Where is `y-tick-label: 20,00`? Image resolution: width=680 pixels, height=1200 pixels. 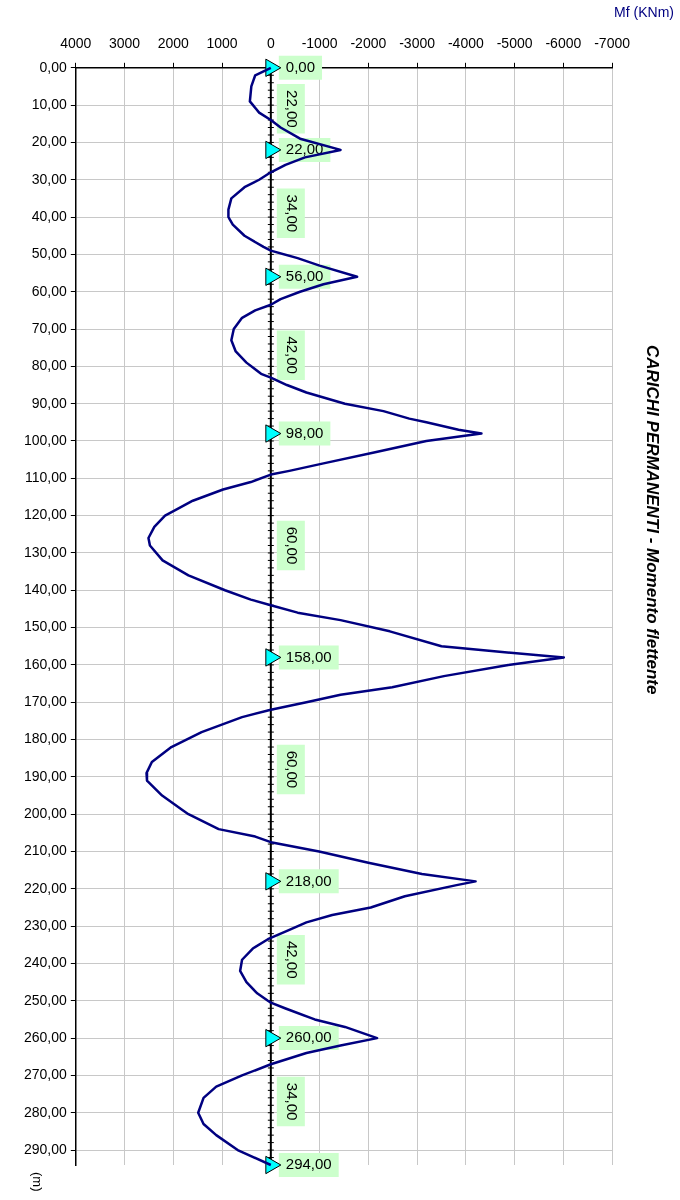 y-tick-label: 20,00 is located at coordinates (49, 141).